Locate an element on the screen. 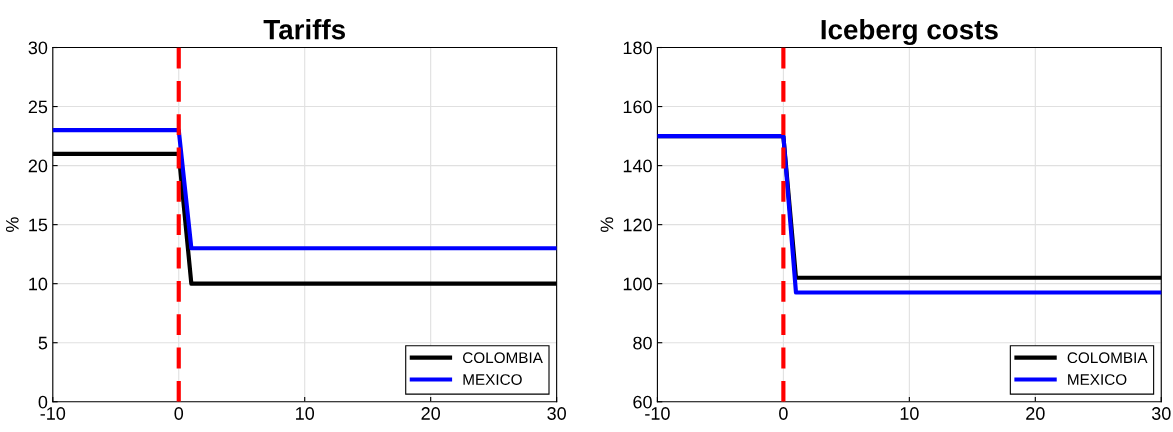 The image size is (1173, 432). y-tick-label: 120 is located at coordinates (637, 225).